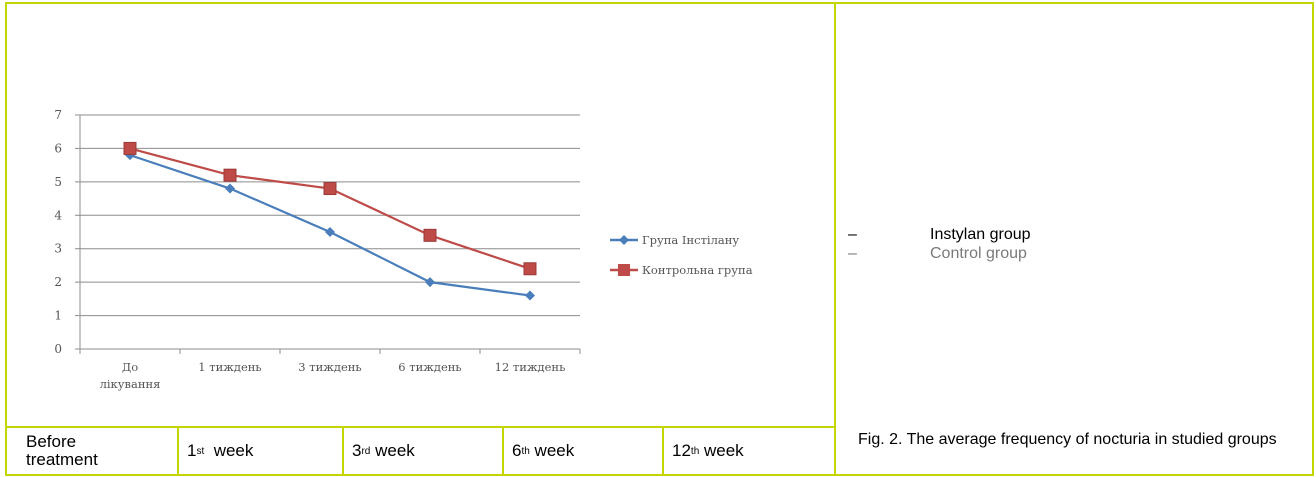  What do you see at coordinates (130, 384) in the screenshot?
I see `x-tick-label: лікування` at bounding box center [130, 384].